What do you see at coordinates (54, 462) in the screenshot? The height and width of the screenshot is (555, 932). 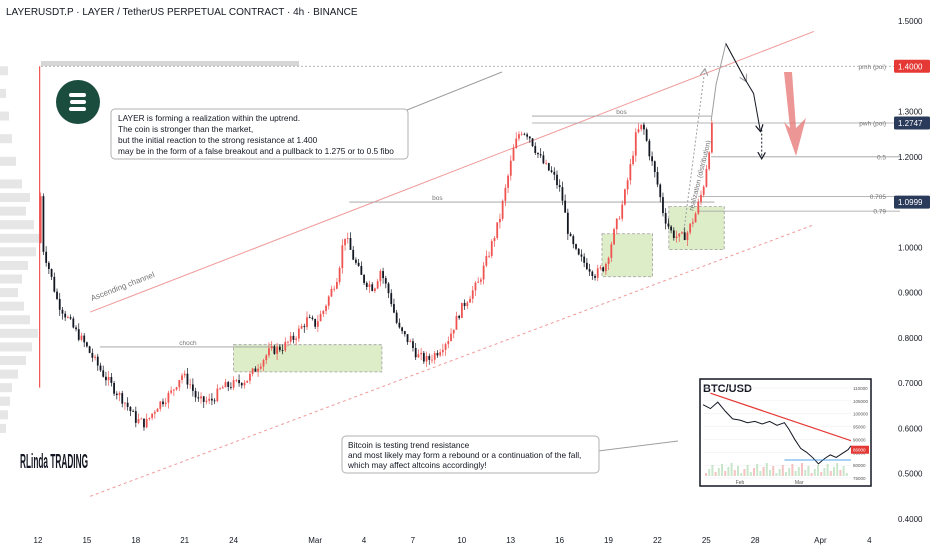 I see `brand-logo: RLinda TRADING` at bounding box center [54, 462].